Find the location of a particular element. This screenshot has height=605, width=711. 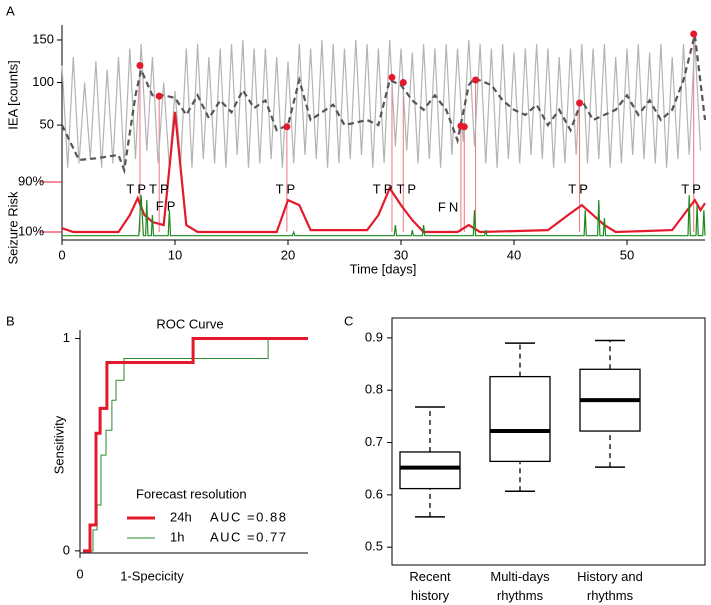

panel-label: A is located at coordinates (10, 10).